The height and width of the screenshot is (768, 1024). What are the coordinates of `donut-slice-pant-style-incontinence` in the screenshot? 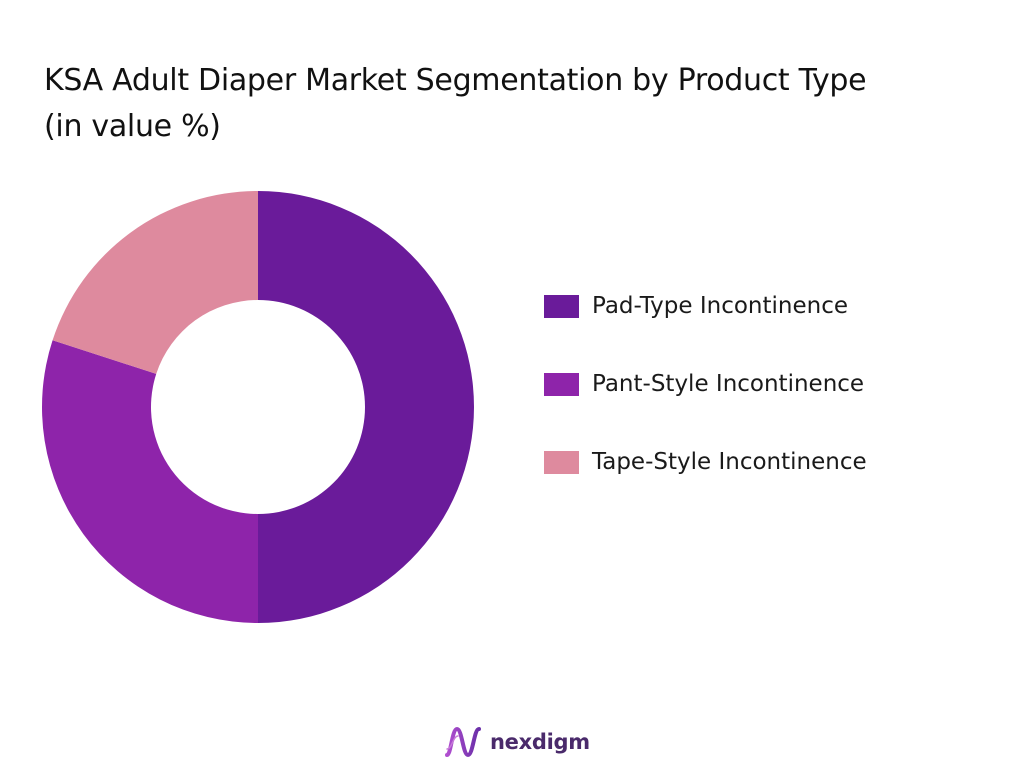 It's located at (150, 481).